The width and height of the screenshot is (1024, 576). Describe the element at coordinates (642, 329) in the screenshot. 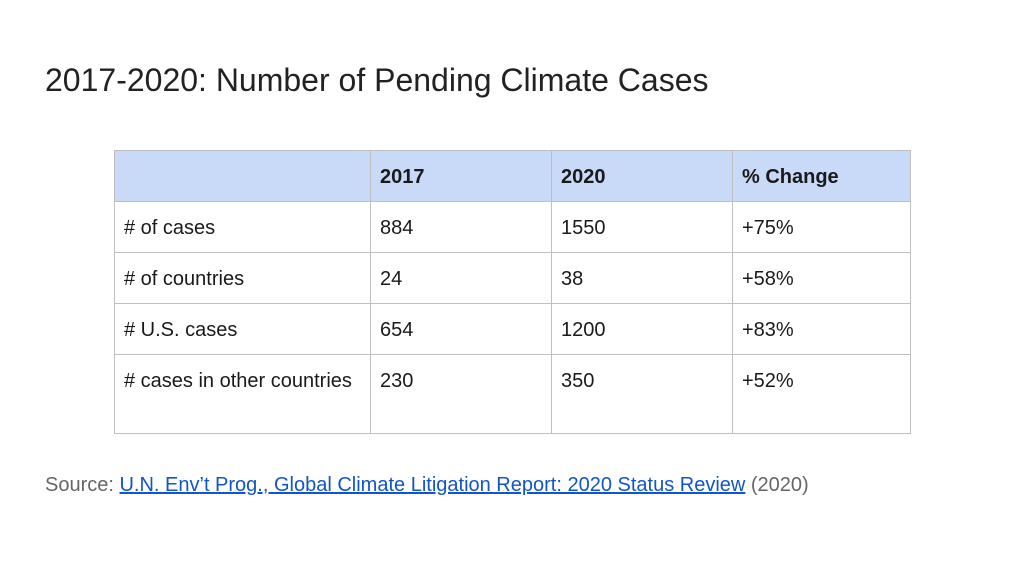

I see `cell-2020: 1200` at that location.